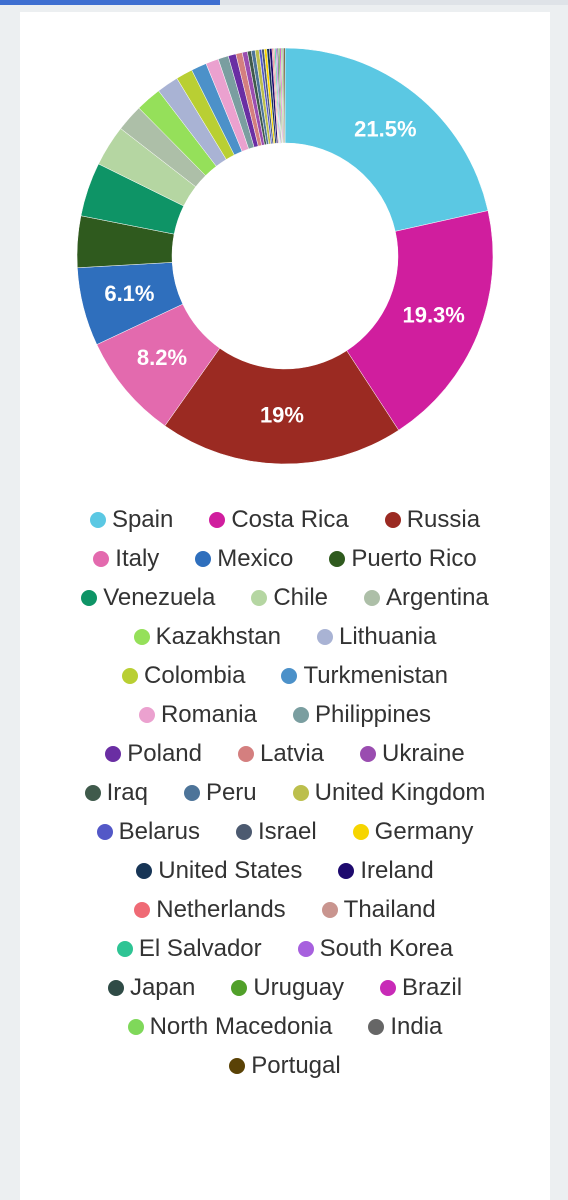 The width and height of the screenshot is (568, 1200). I want to click on legend-item: Lithuania, so click(376, 637).